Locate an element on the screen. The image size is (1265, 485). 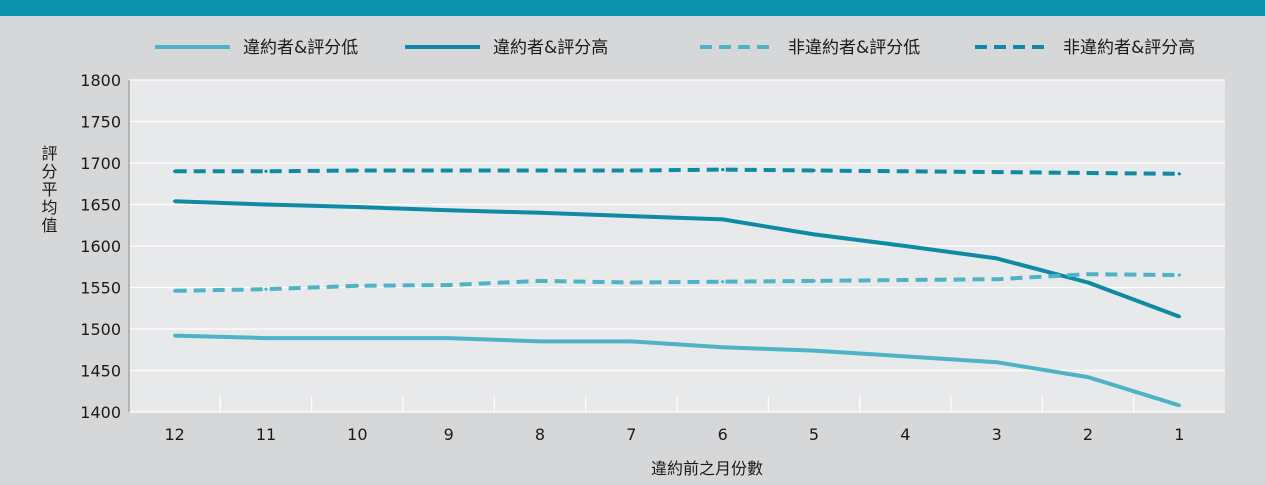
y-tick-label: 1750 is located at coordinates (100, 122).